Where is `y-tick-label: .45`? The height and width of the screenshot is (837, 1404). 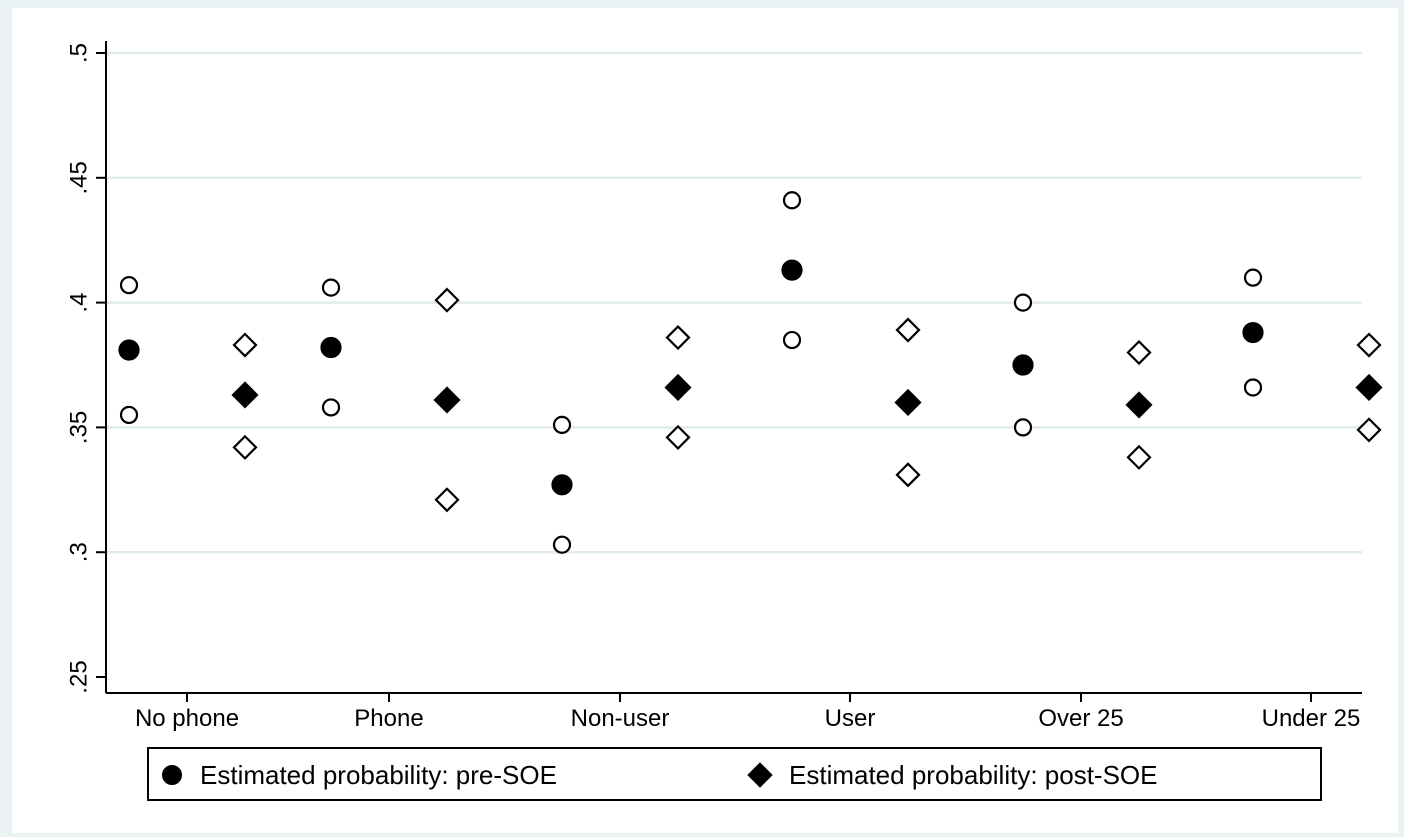 y-tick-label: .45 is located at coordinates (78, 177).